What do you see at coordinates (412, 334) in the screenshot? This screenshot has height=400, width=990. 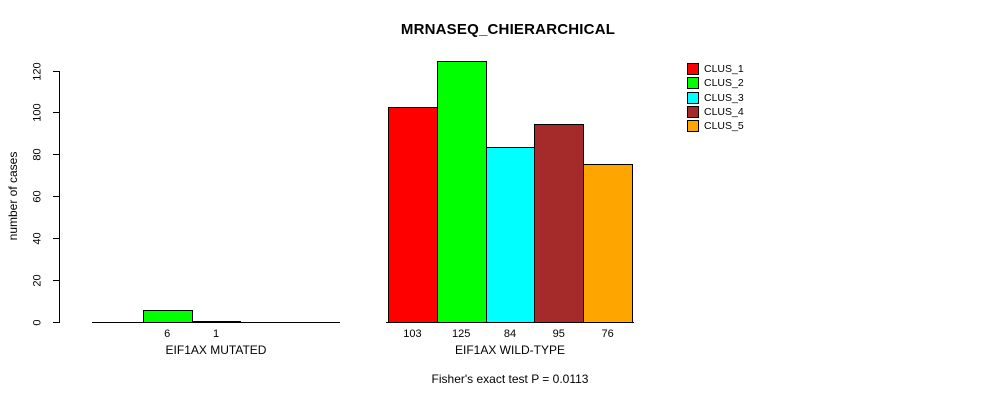 I see `bar-value-label: 103` at bounding box center [412, 334].